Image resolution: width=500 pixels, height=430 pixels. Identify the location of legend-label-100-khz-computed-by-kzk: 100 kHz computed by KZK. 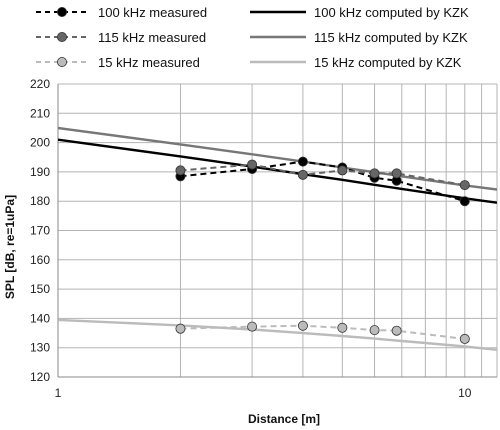
(391, 12).